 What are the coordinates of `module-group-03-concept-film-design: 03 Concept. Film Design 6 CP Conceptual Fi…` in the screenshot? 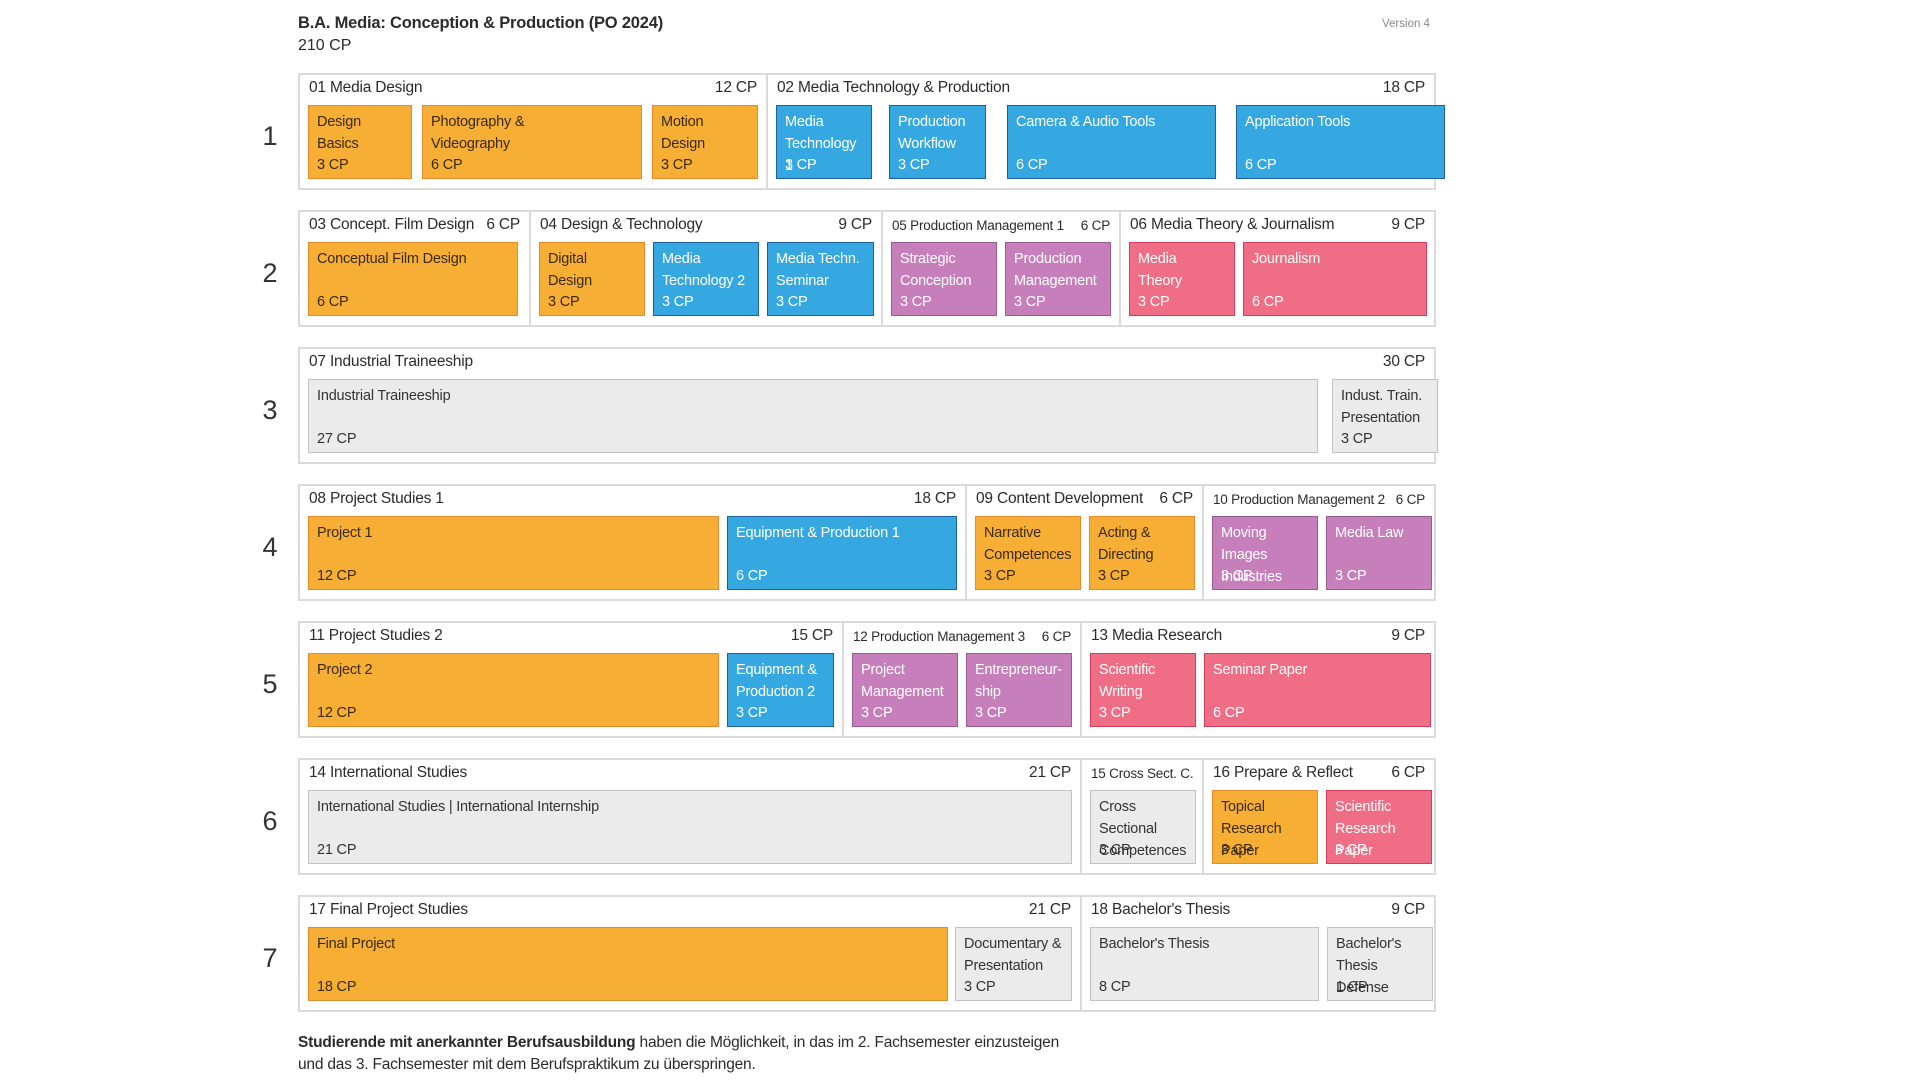 It's located at (414, 268).